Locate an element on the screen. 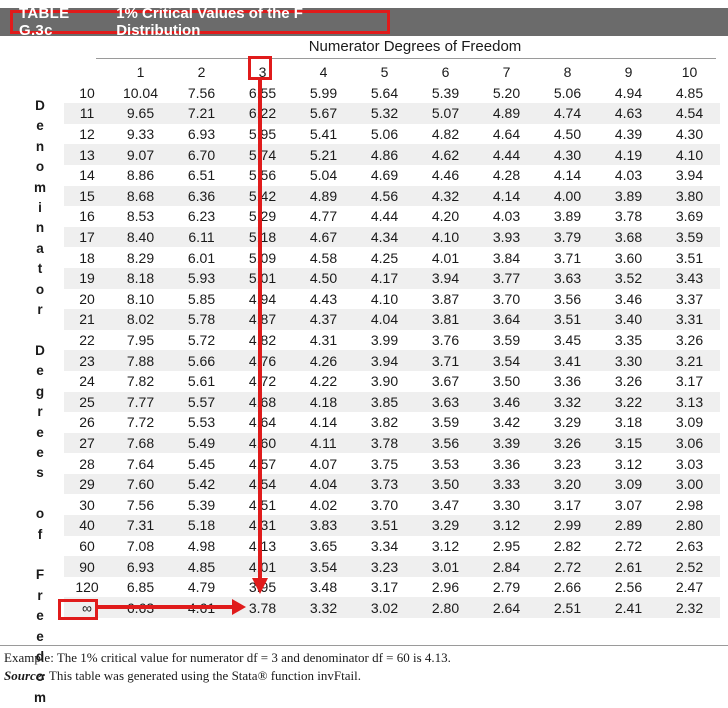 The height and width of the screenshot is (708, 728). table-cell: 3.02 is located at coordinates (384, 608).